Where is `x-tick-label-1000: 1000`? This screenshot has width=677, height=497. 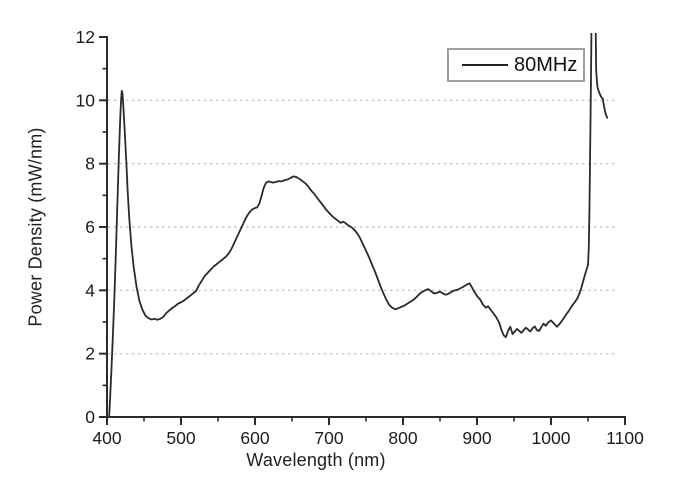
x-tick-label-1000: 1000 is located at coordinates (551, 438).